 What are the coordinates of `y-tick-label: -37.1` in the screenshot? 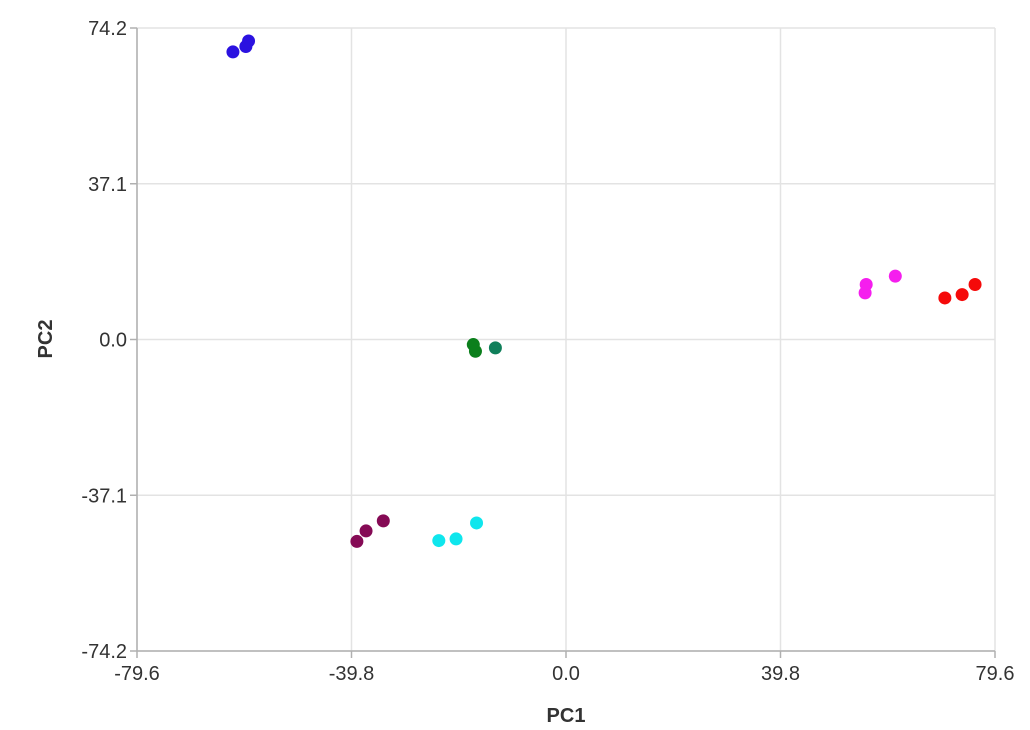 It's located at (104, 496).